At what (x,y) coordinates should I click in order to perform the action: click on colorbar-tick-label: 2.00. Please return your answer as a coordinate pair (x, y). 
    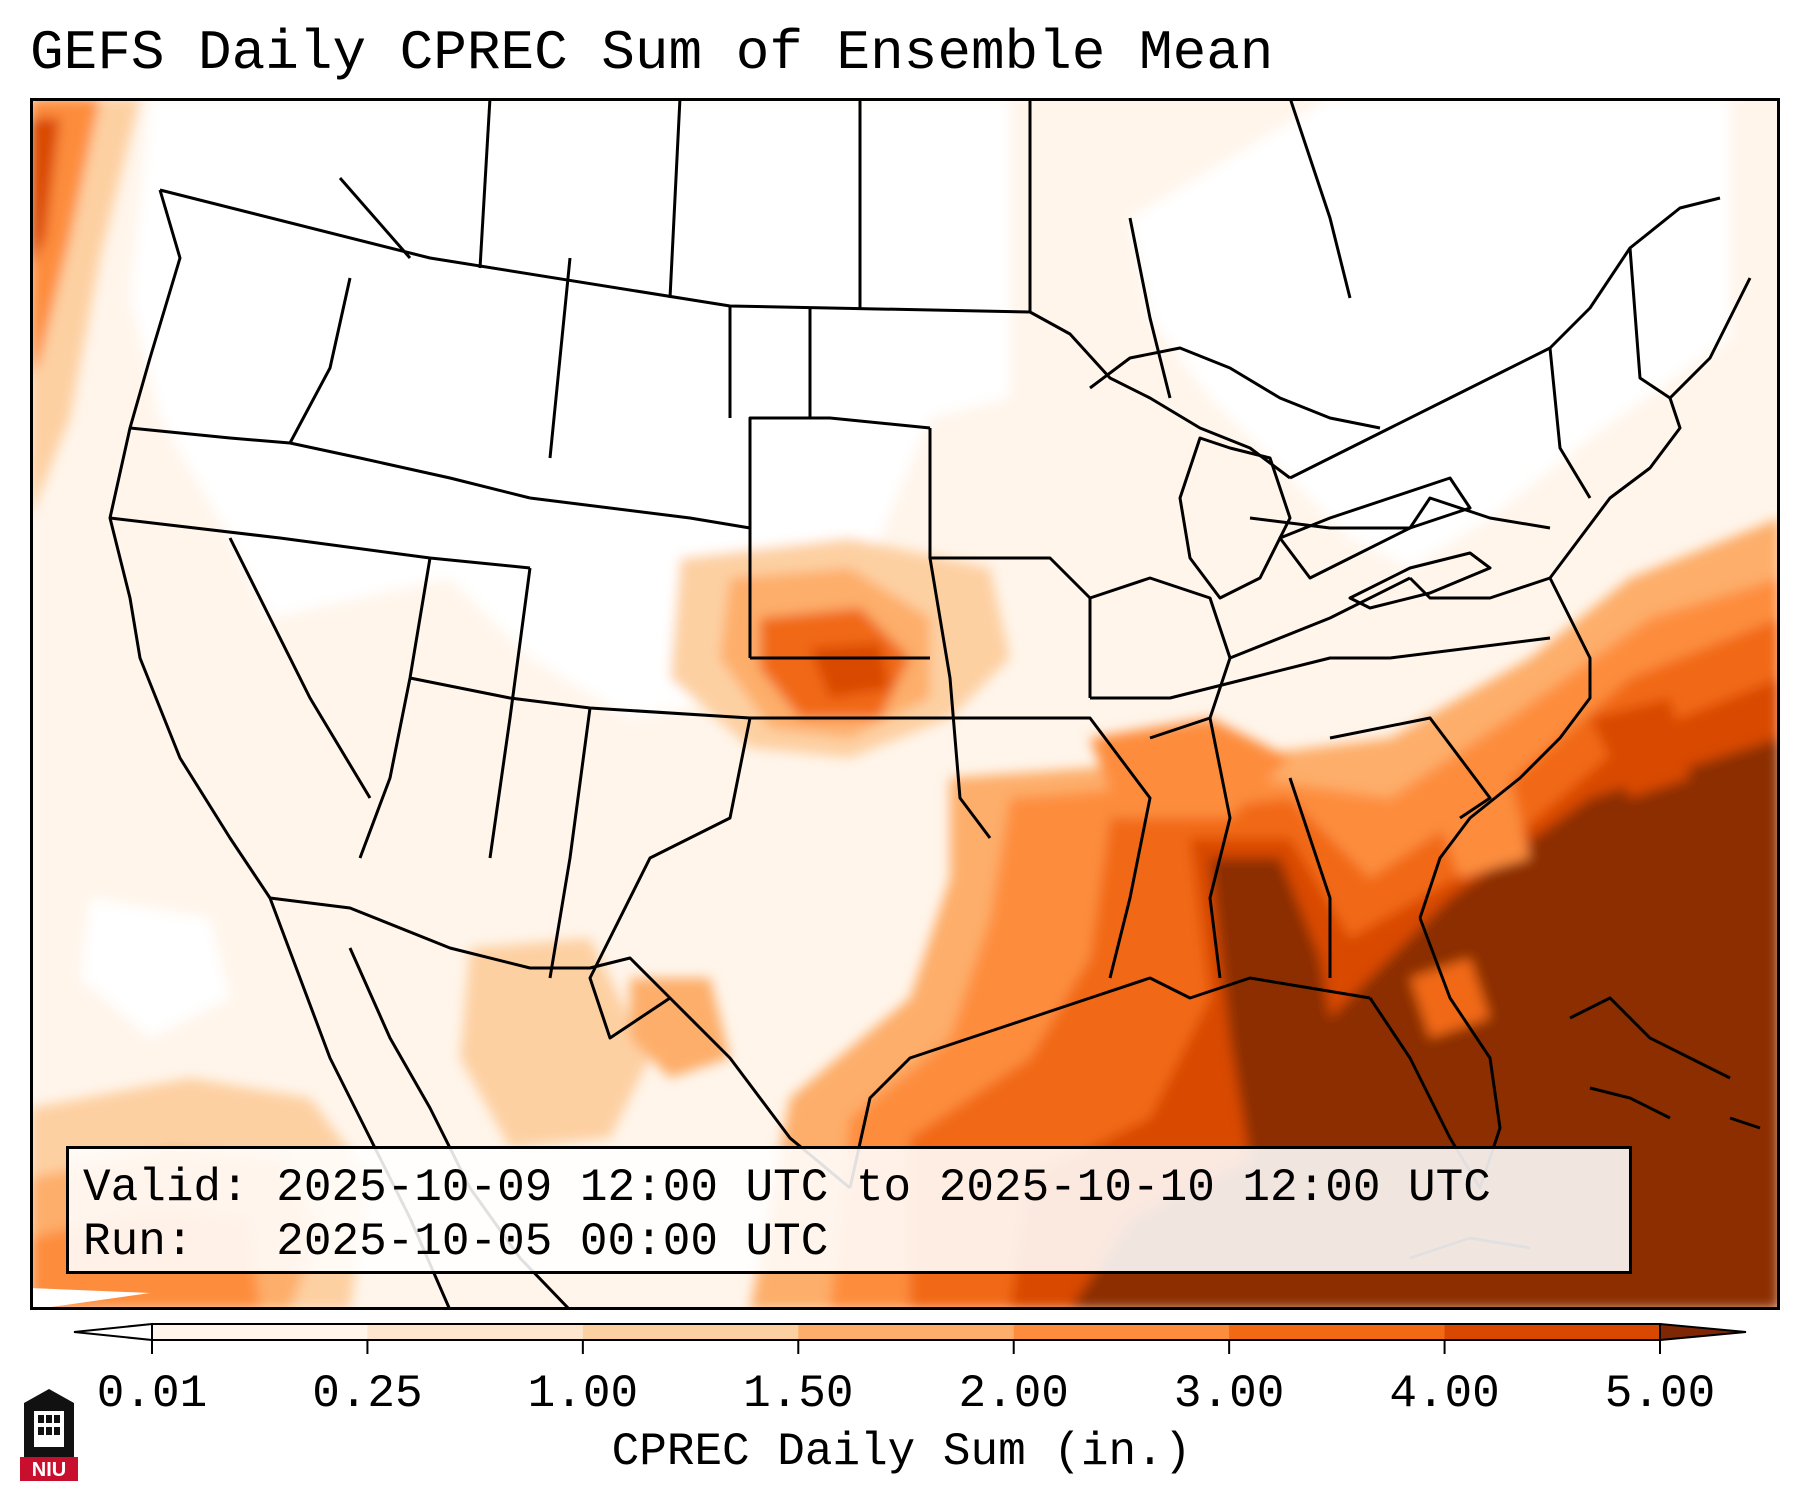
    Looking at the image, I should click on (1013, 1394).